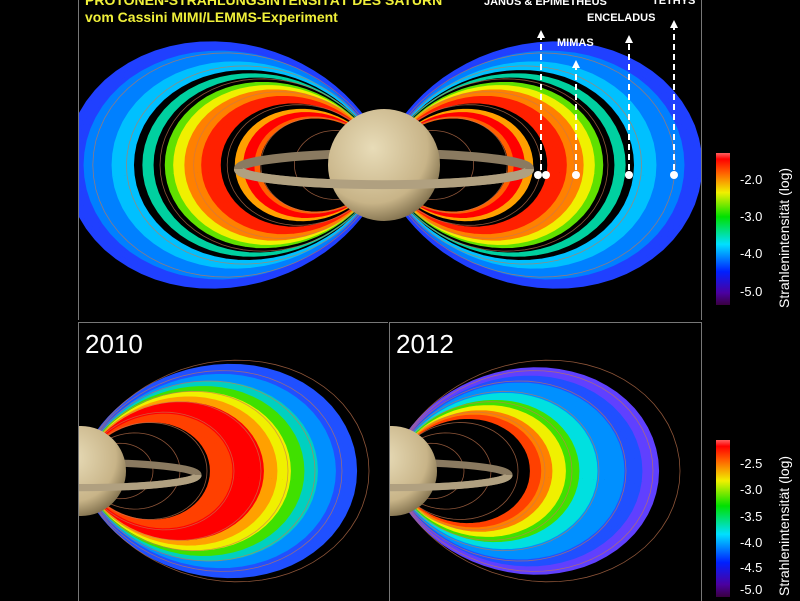 The width and height of the screenshot is (800, 601). I want to click on moon-label-tethys: TETHYS, so click(674, 3).